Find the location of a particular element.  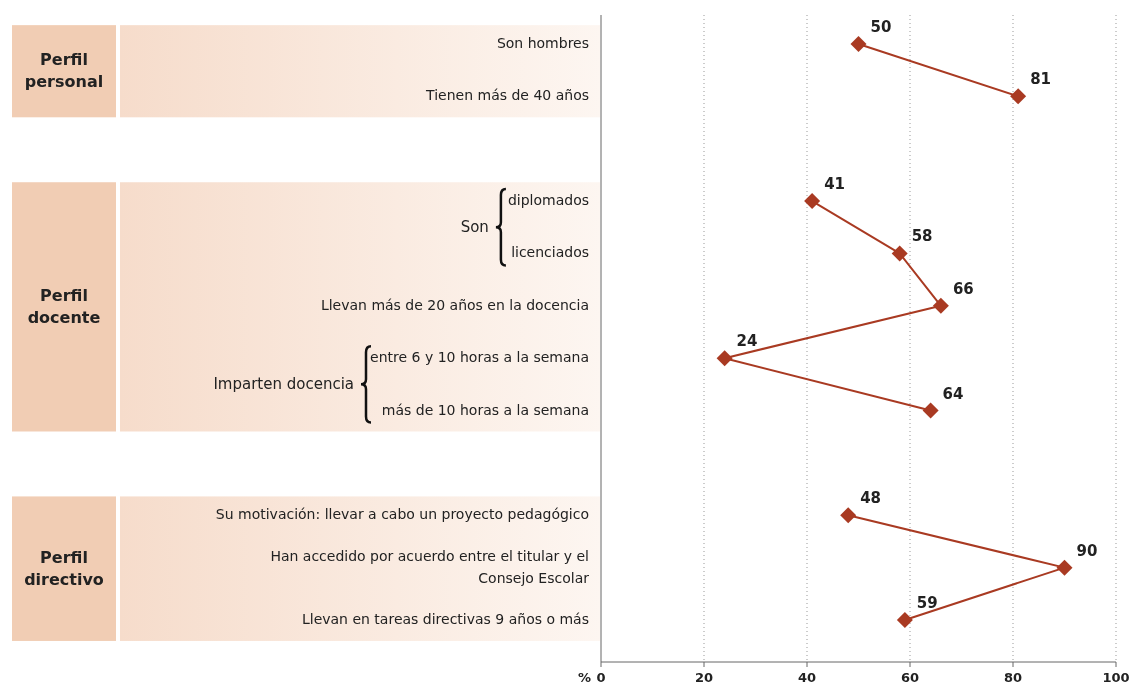

data-label: 59 is located at coordinates (927, 603).